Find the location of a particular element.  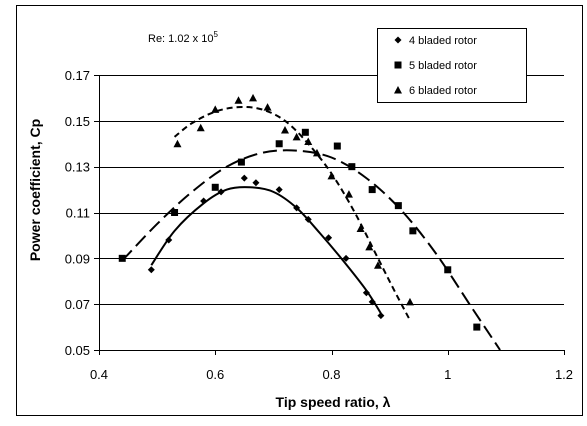

y-tick-label: 0.17 is located at coordinates (77, 75).